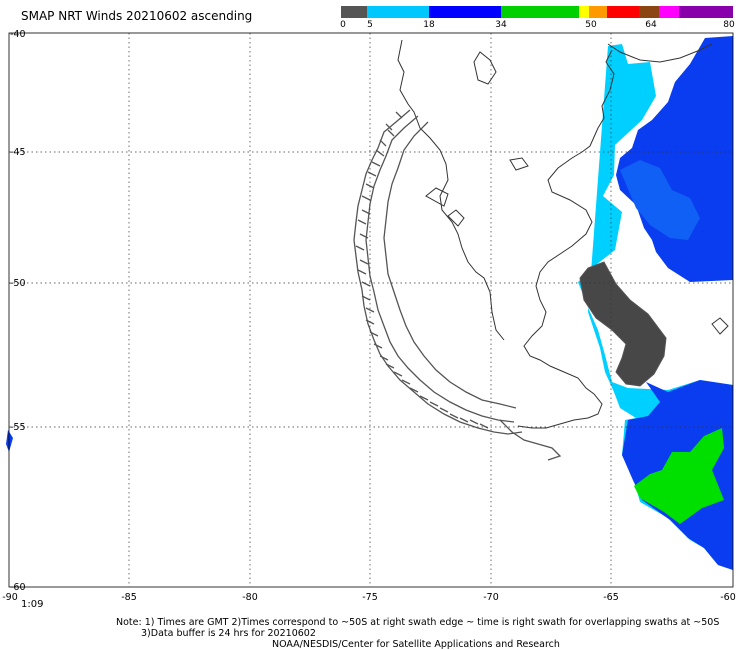  I want to click on lon-label: -70, so click(491, 597).